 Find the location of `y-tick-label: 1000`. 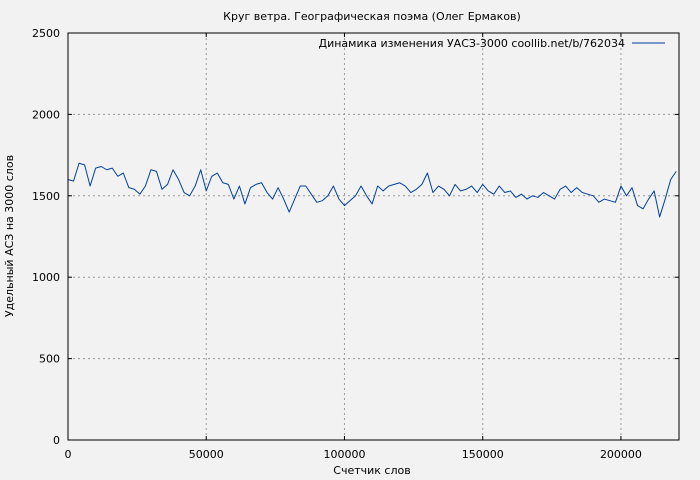

y-tick-label: 1000 is located at coordinates (46, 277).